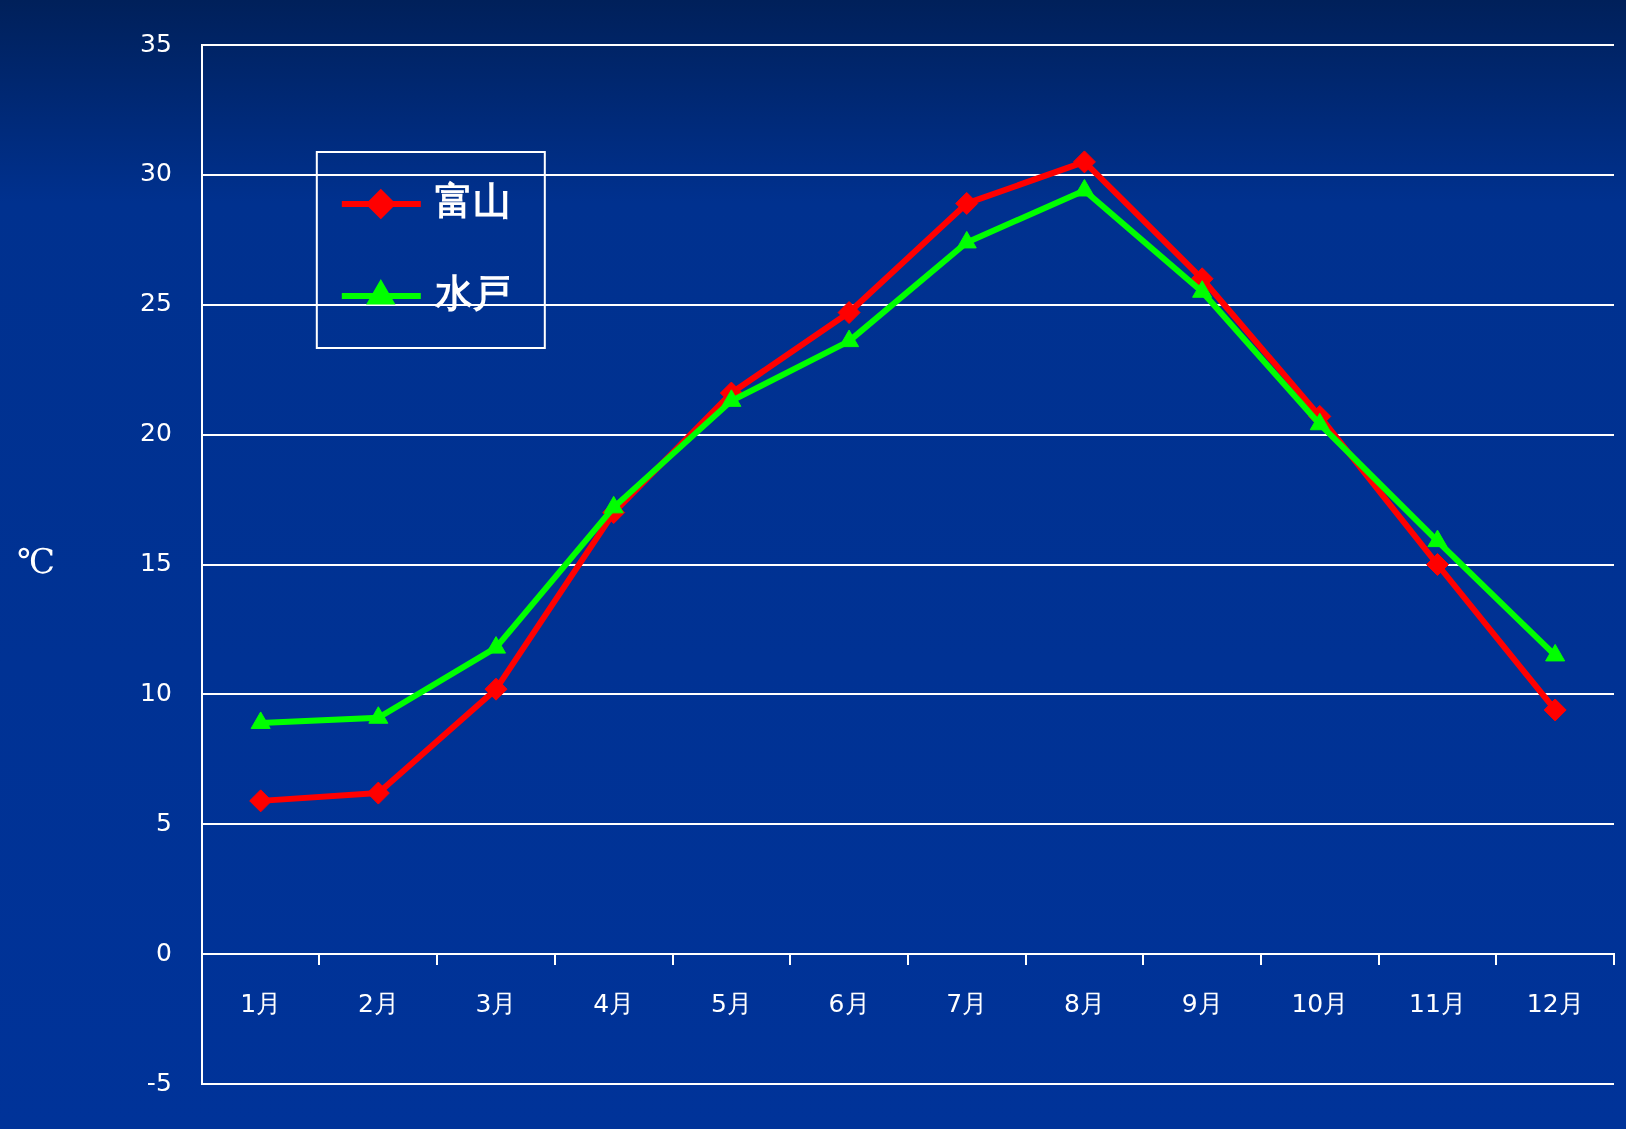 Image resolution: width=1626 pixels, height=1129 pixels. Describe the element at coordinates (967, 1003) in the screenshot. I see `x-tick-label: 7月` at that location.